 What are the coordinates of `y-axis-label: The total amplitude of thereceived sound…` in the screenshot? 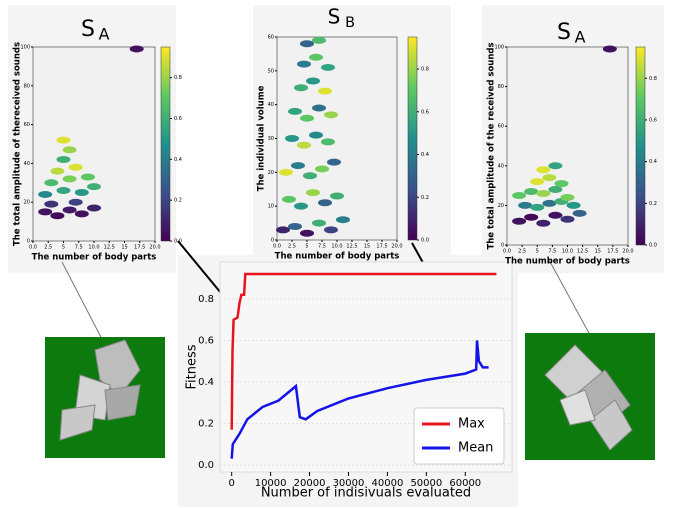 It's located at (18, 144).